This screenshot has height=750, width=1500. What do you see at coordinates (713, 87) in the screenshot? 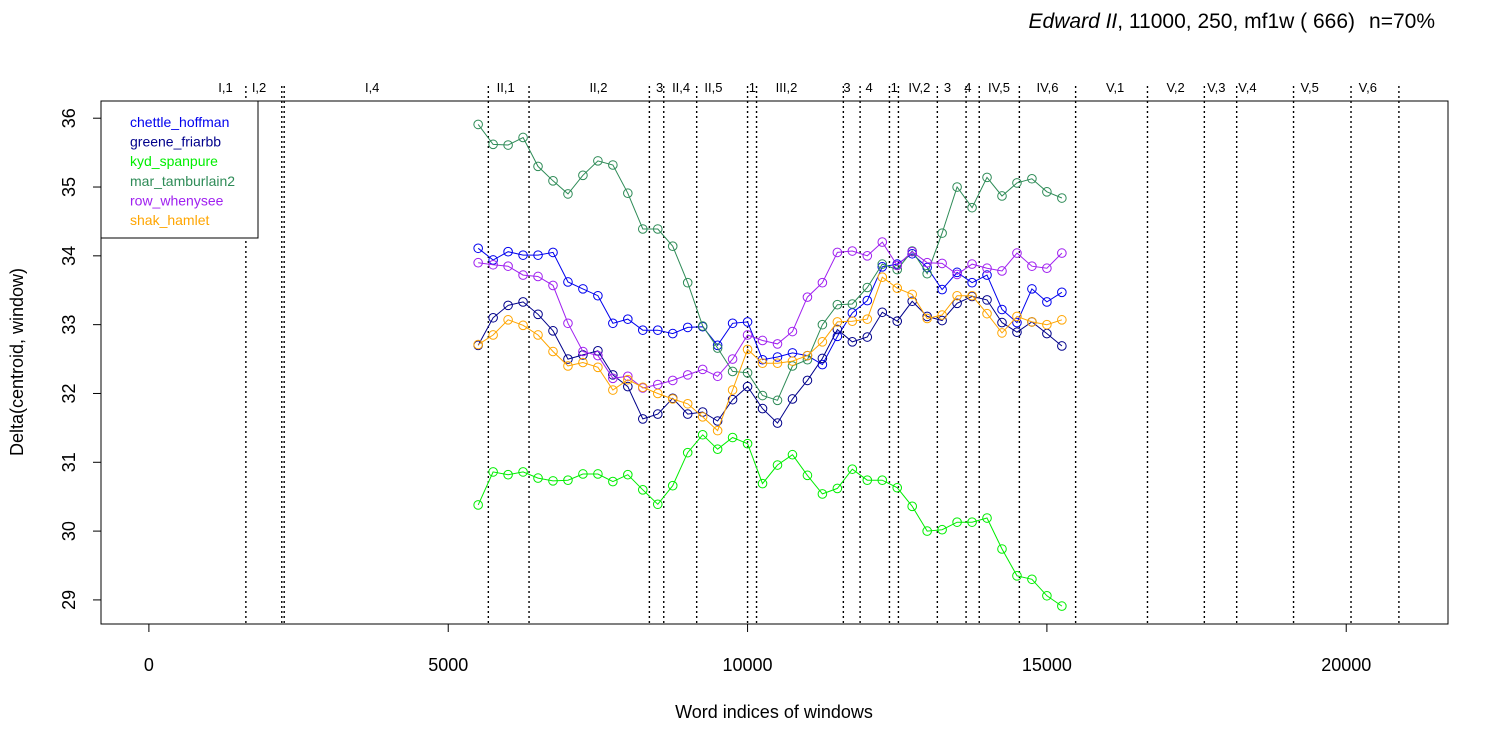
I see `scene-label: II,5` at bounding box center [713, 87].